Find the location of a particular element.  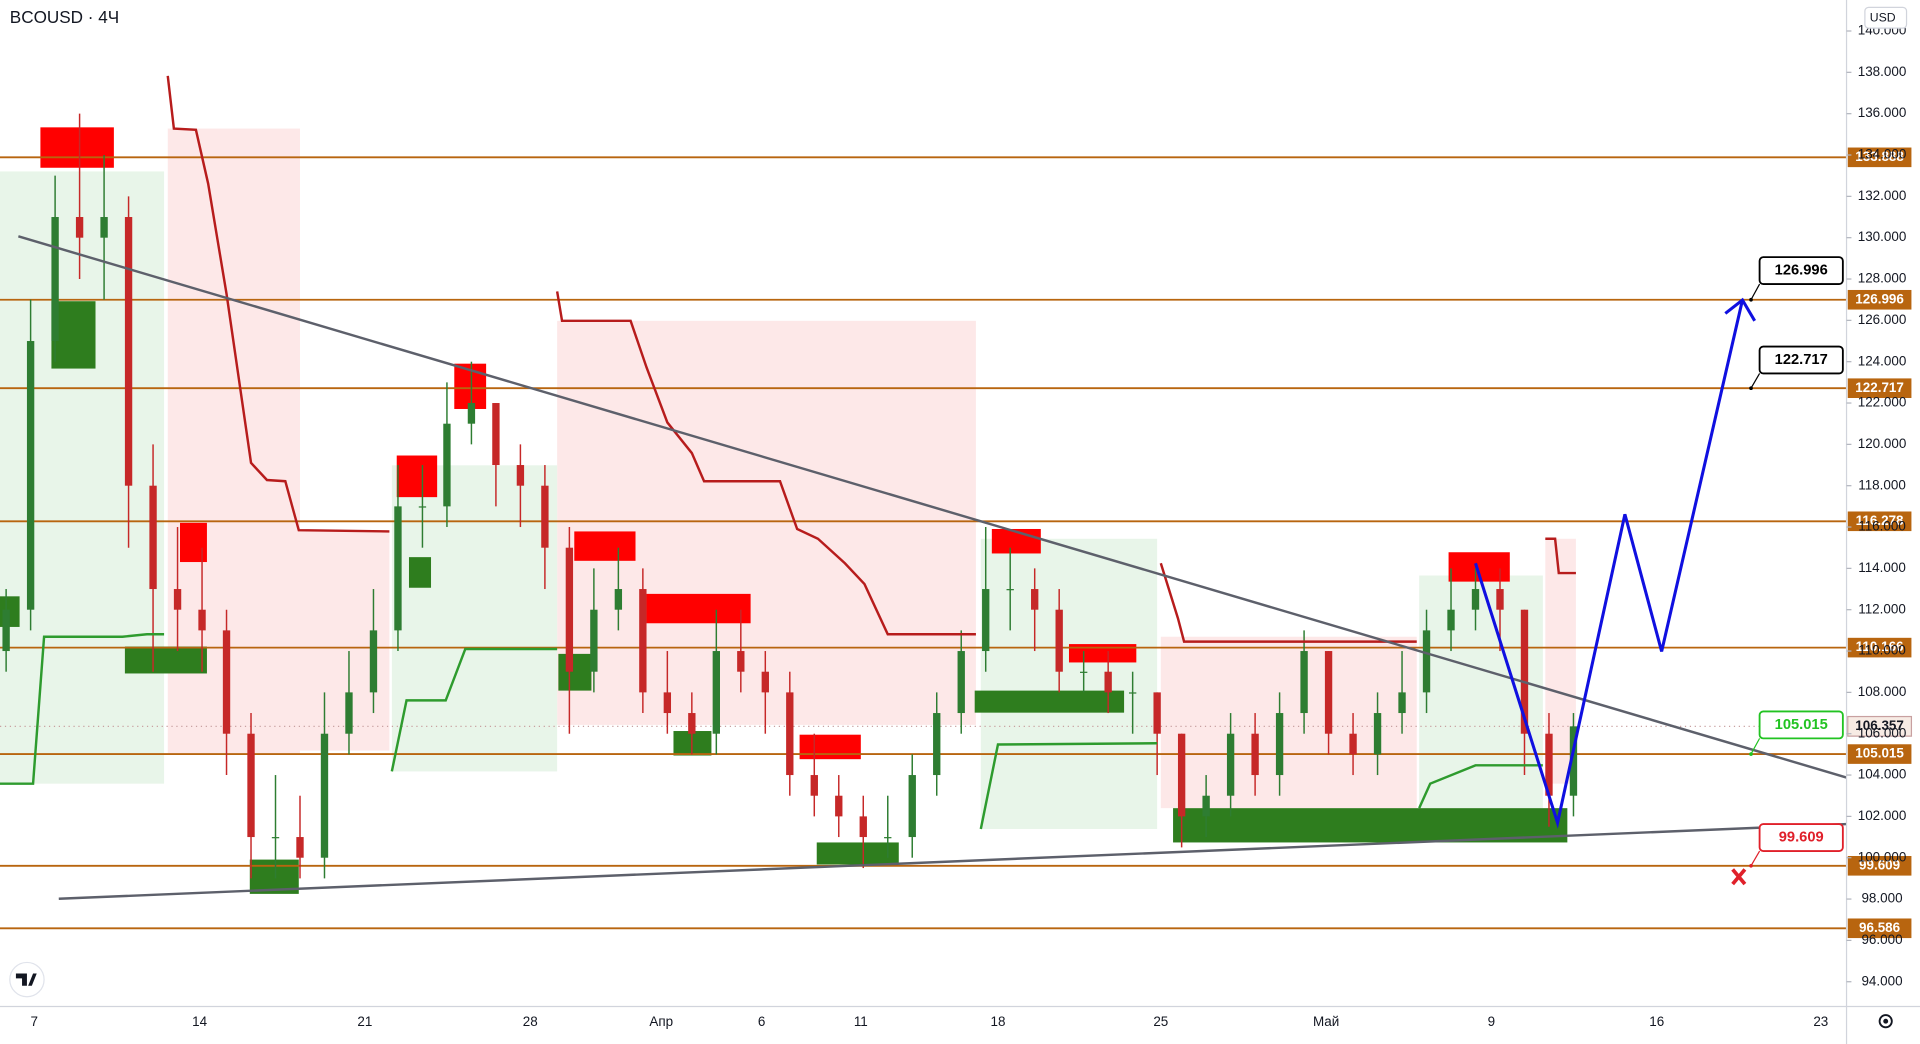

currency-label: USD is located at coordinates (1883, 18).